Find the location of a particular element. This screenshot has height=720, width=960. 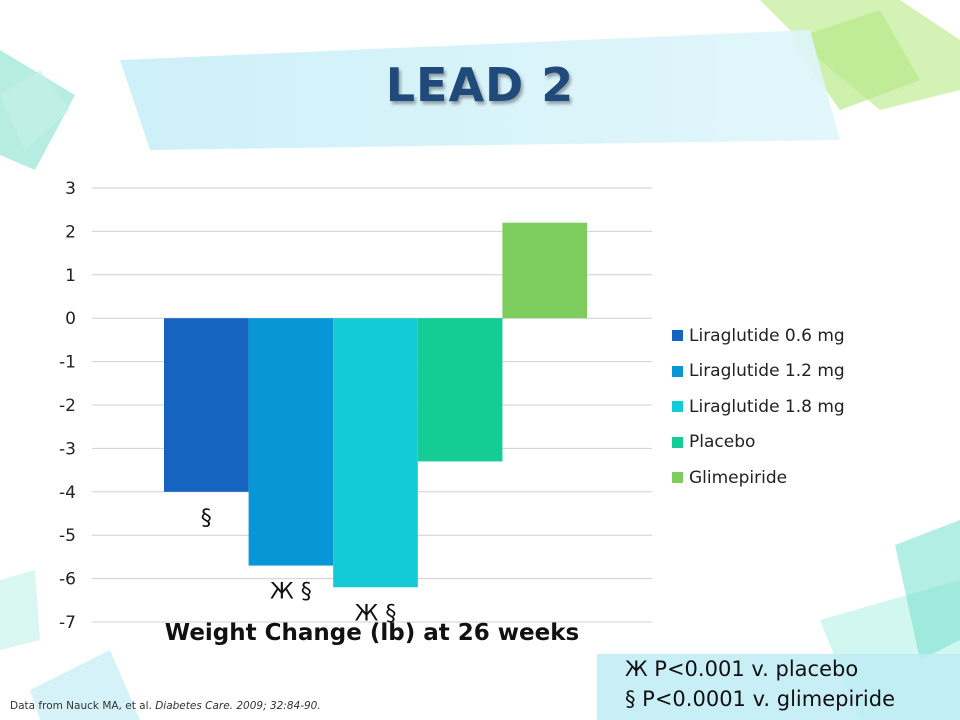

y-tick-label: -2 is located at coordinates (67, 406).